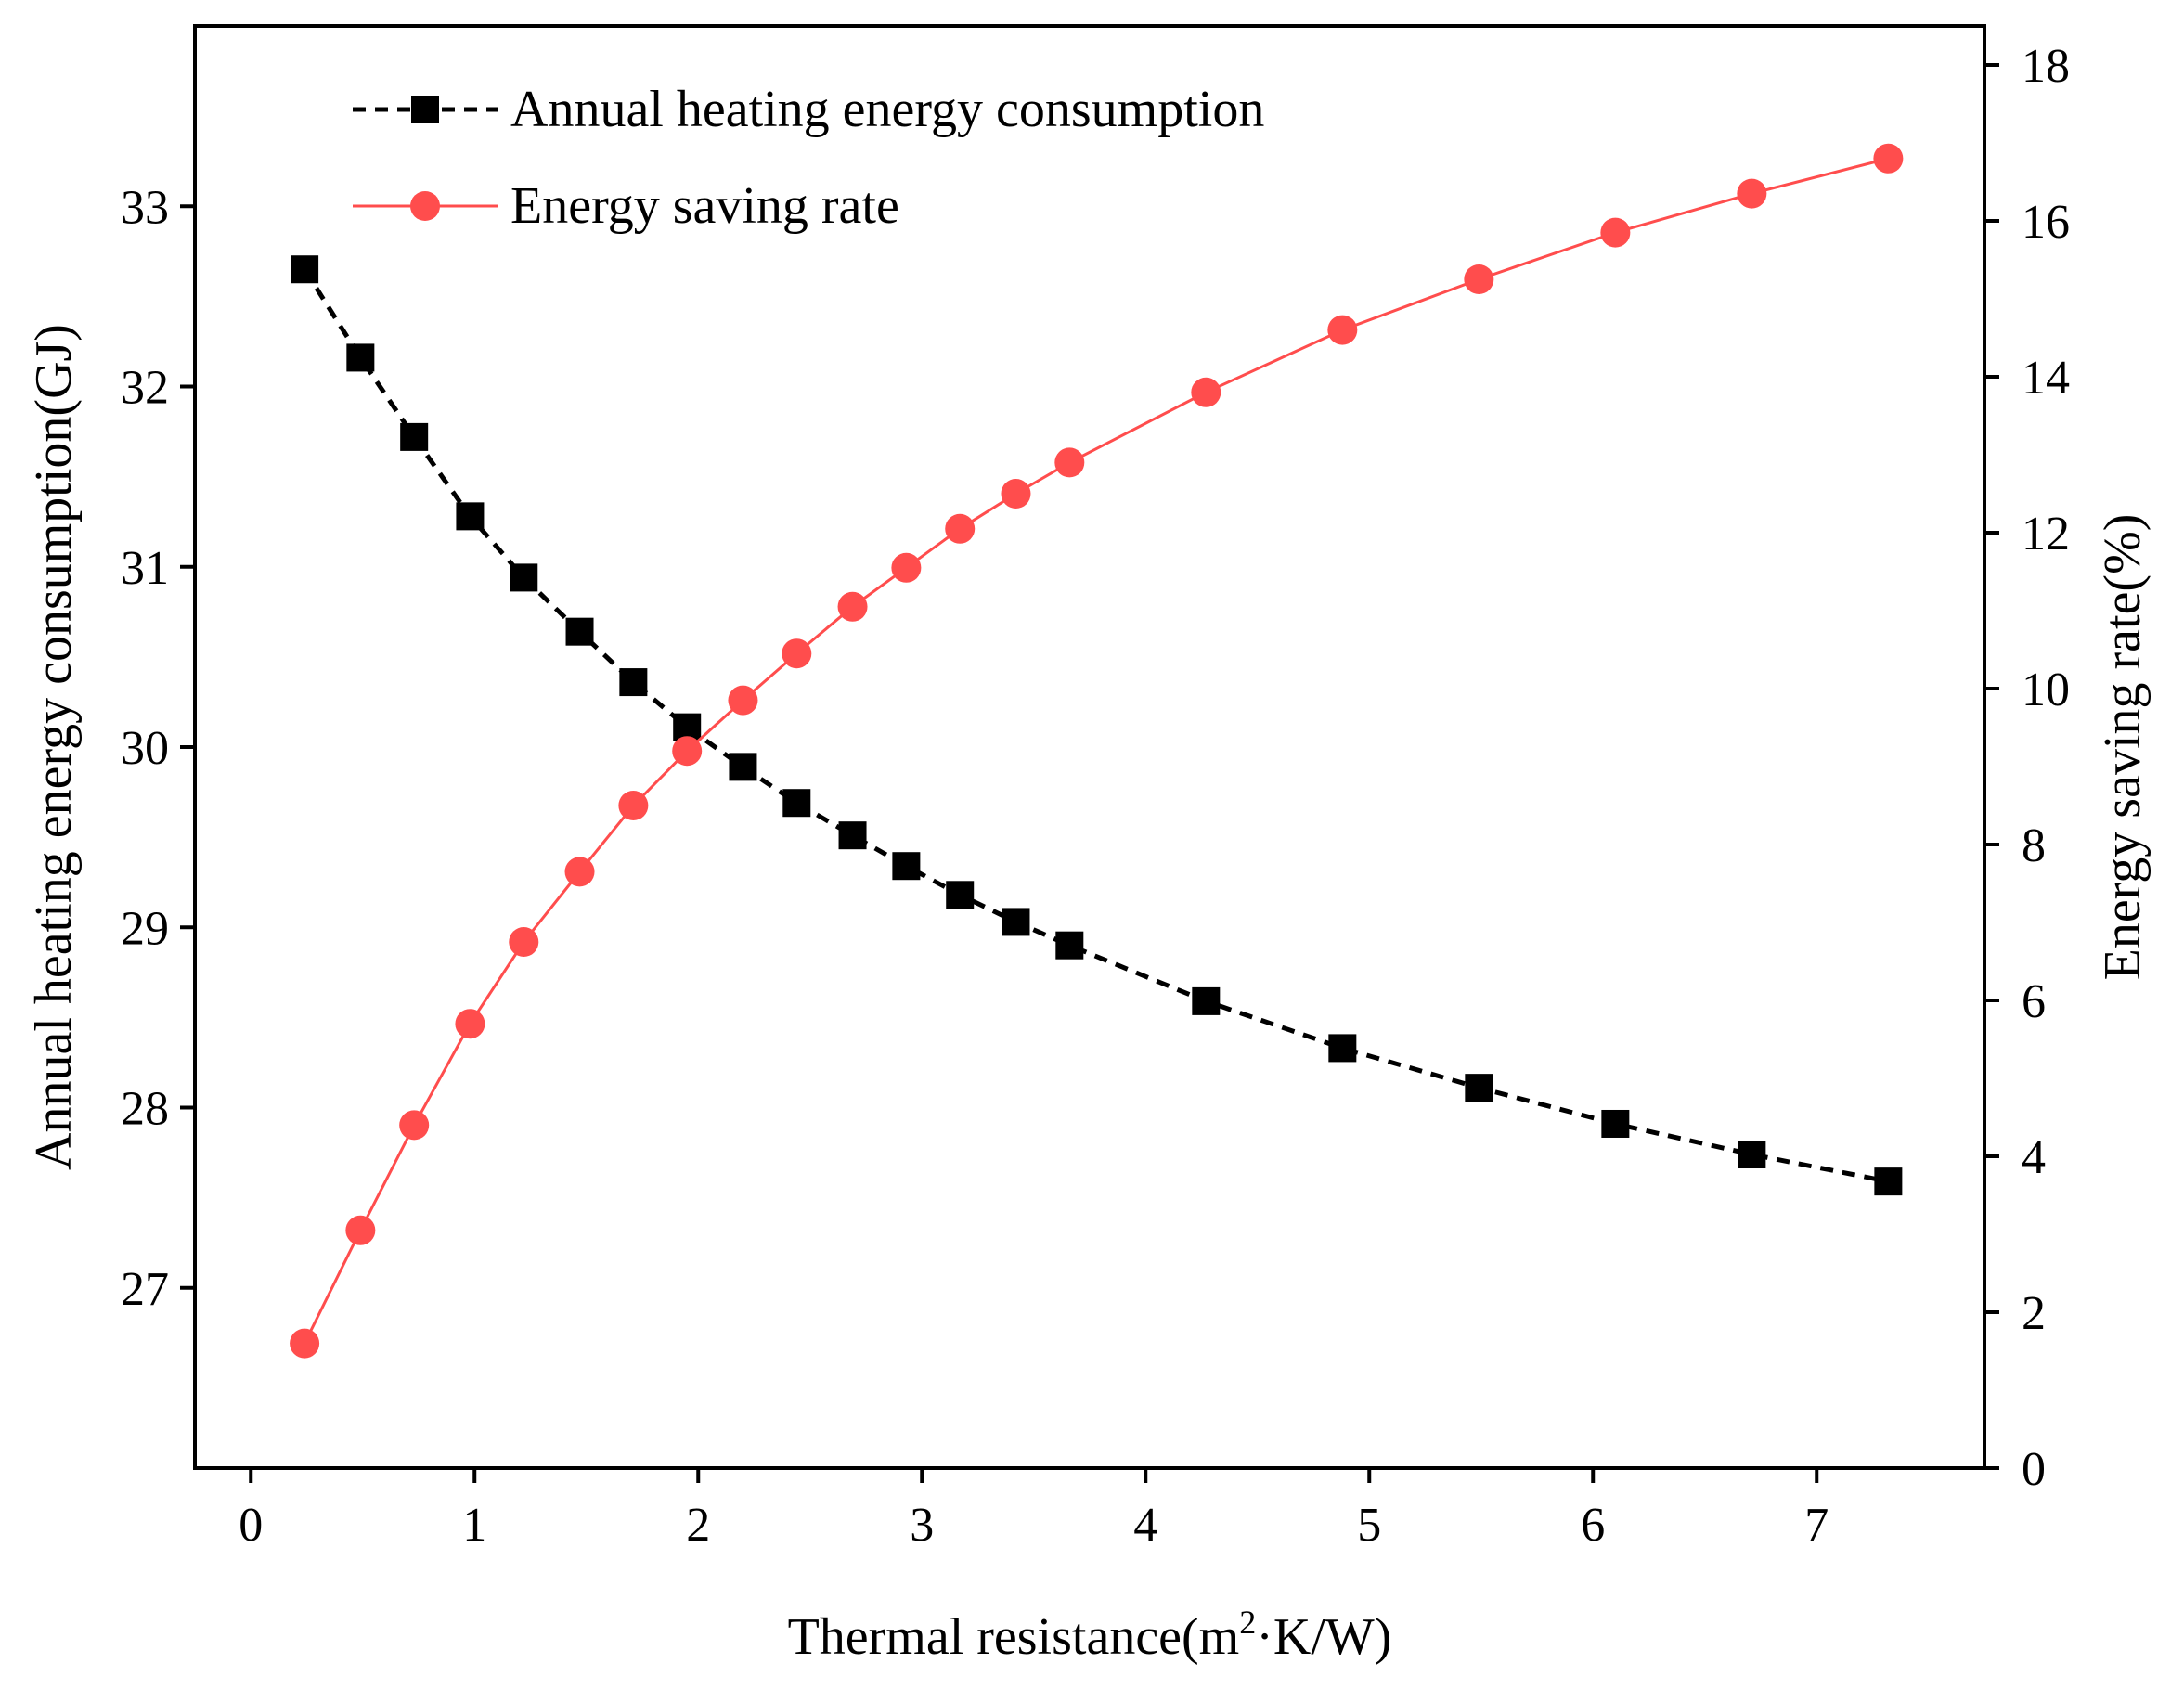 The height and width of the screenshot is (1689, 2184). I want to click on x-tick-label: 4, so click(1145, 1525).